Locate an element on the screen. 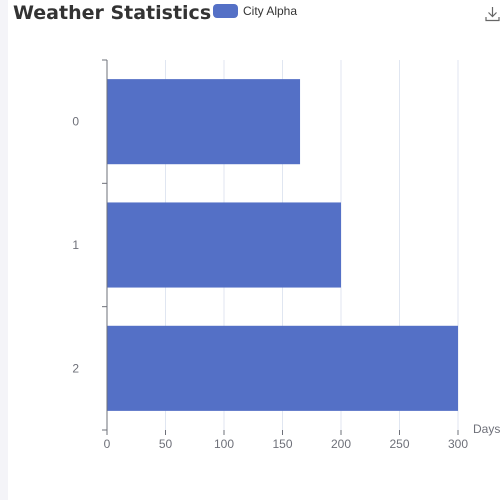 The height and width of the screenshot is (500, 500). x-tick-label: 300 is located at coordinates (458, 444).